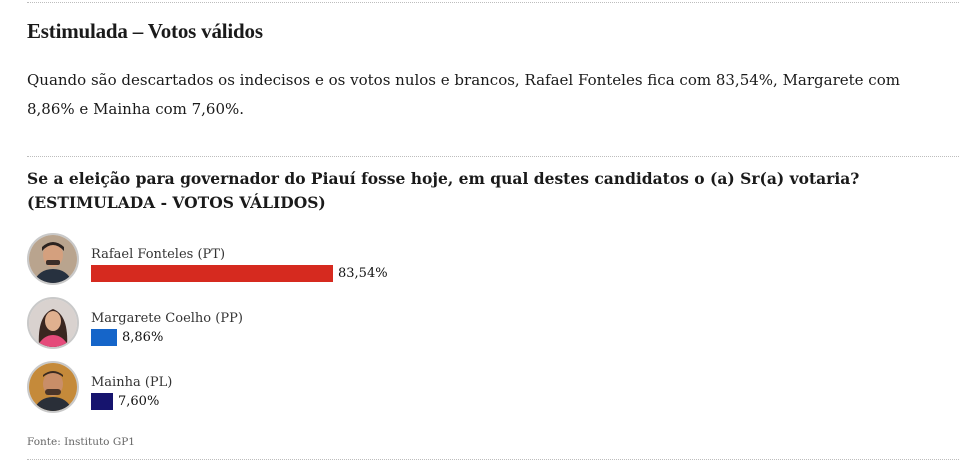 This screenshot has height=463, width=976. What do you see at coordinates (493, 156) in the screenshot?
I see `middle-divider` at bounding box center [493, 156].